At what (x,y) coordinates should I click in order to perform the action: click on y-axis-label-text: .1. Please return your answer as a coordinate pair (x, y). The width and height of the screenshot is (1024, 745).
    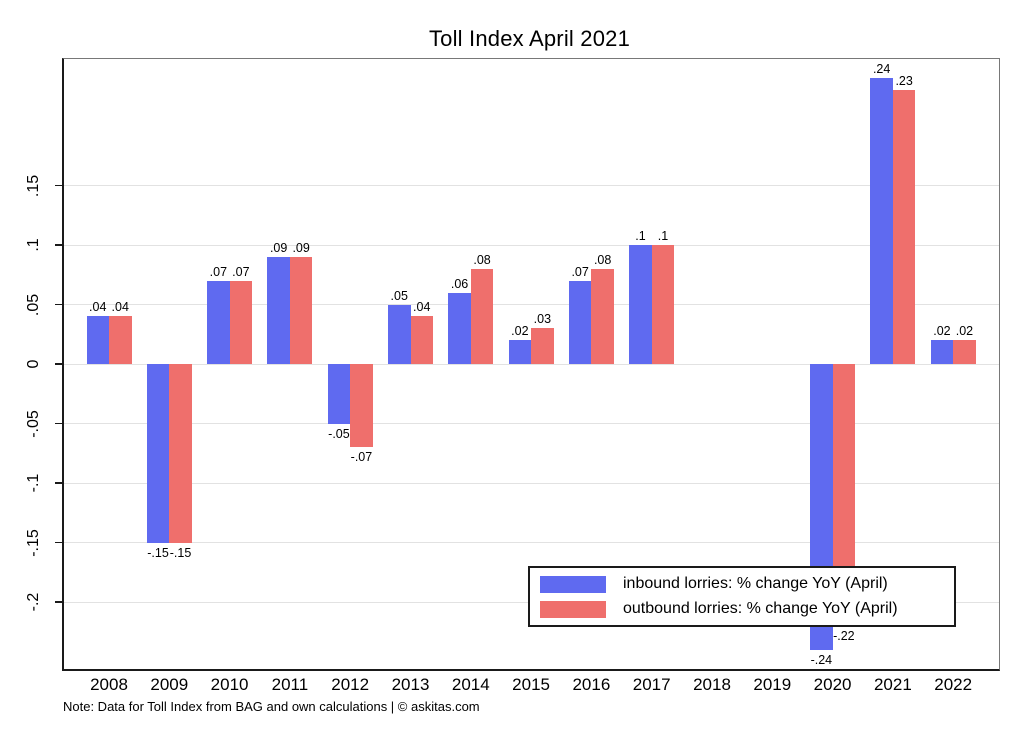
    Looking at the image, I should click on (33, 245).